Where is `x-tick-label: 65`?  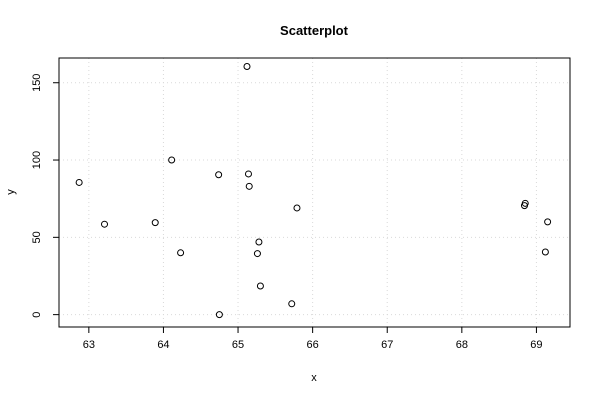 x-tick-label: 65 is located at coordinates (238, 345).